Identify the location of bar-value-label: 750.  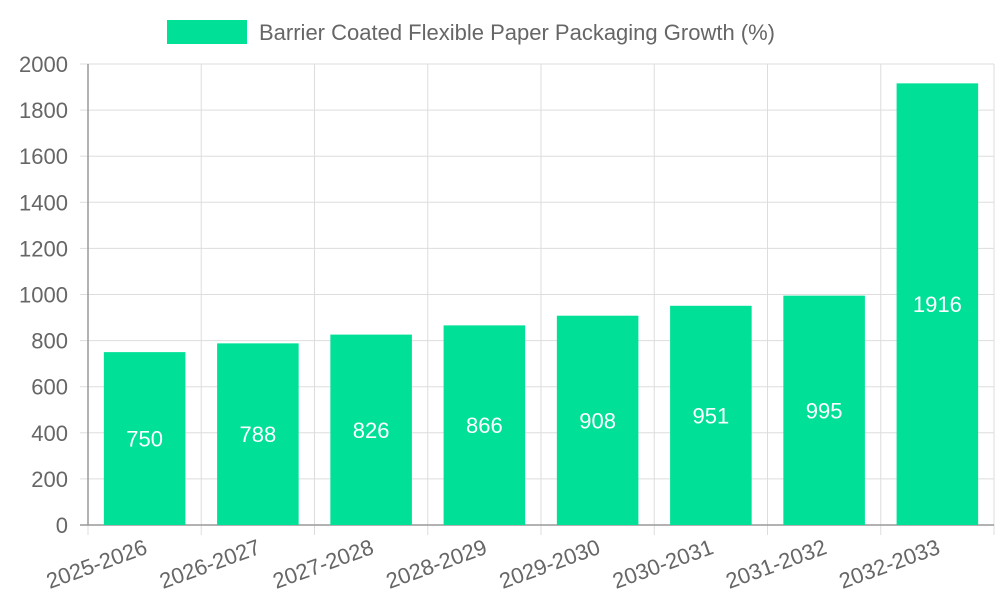
(144, 439).